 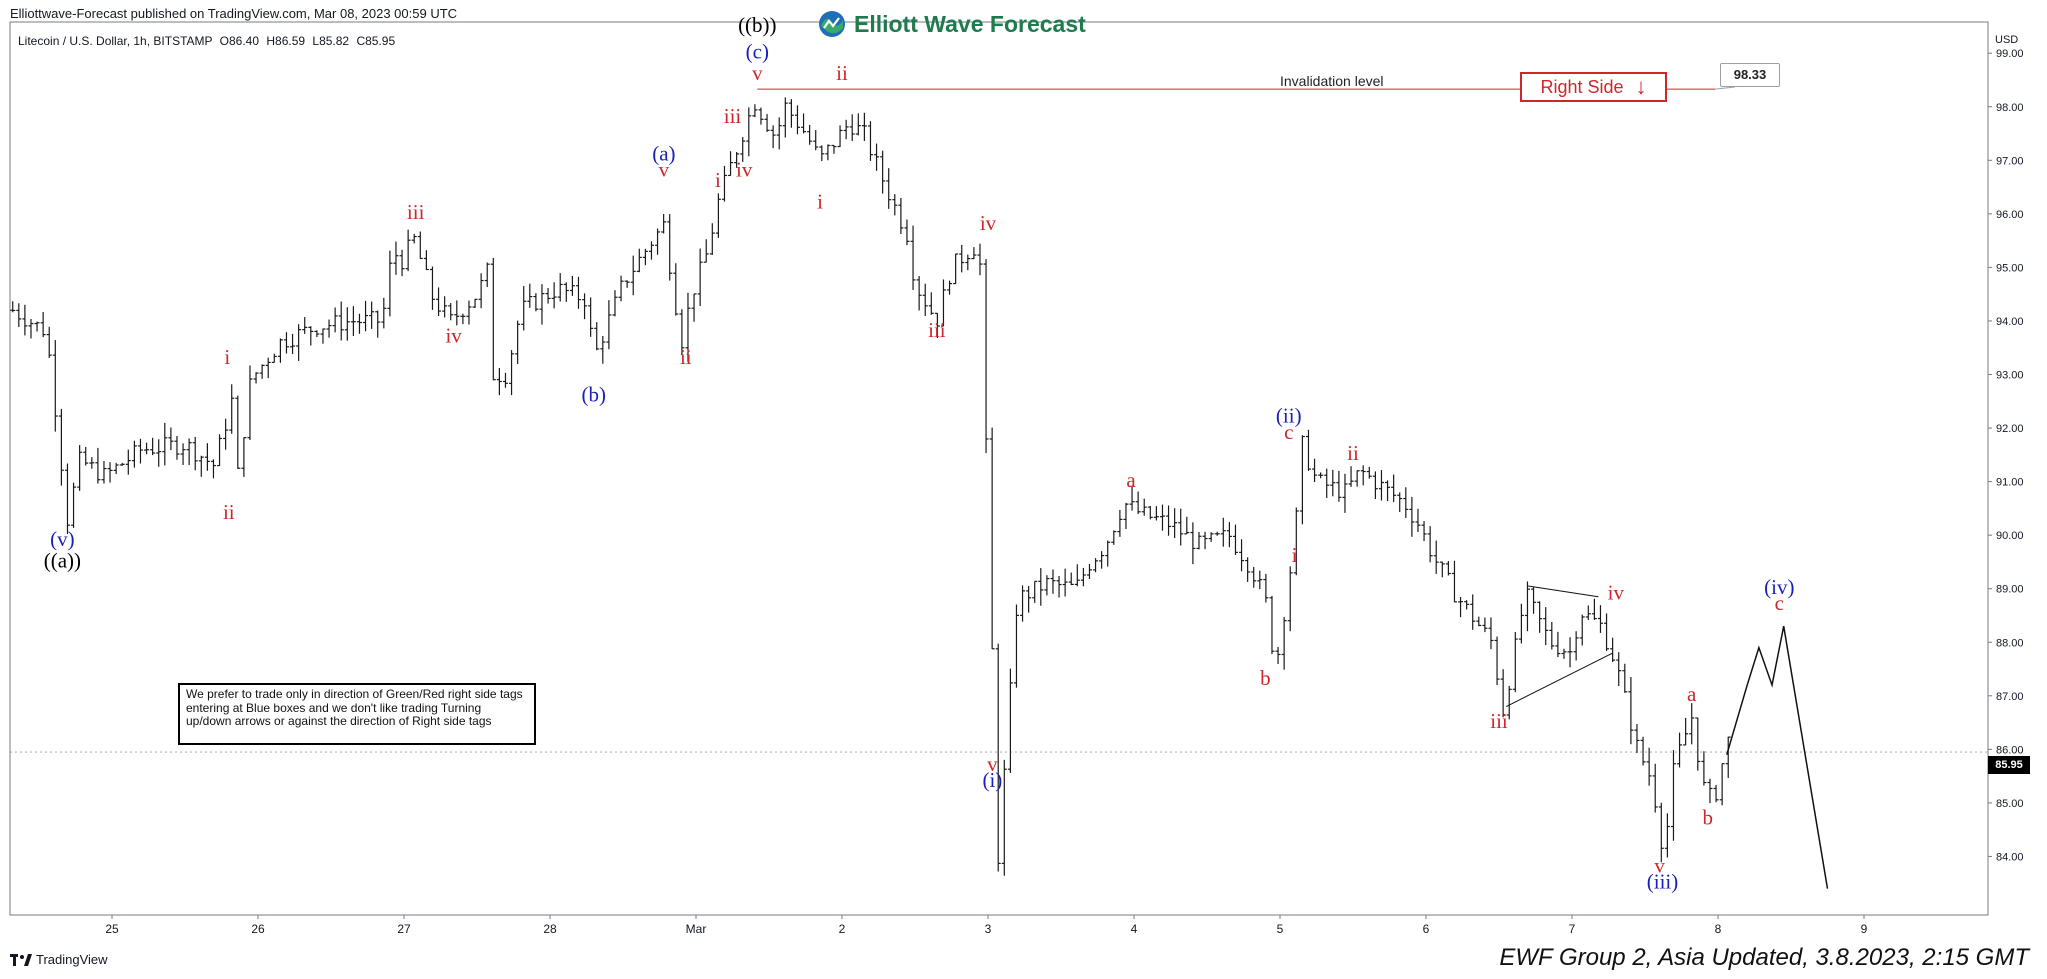 I want to click on wave-label: b, so click(x=1265, y=678).